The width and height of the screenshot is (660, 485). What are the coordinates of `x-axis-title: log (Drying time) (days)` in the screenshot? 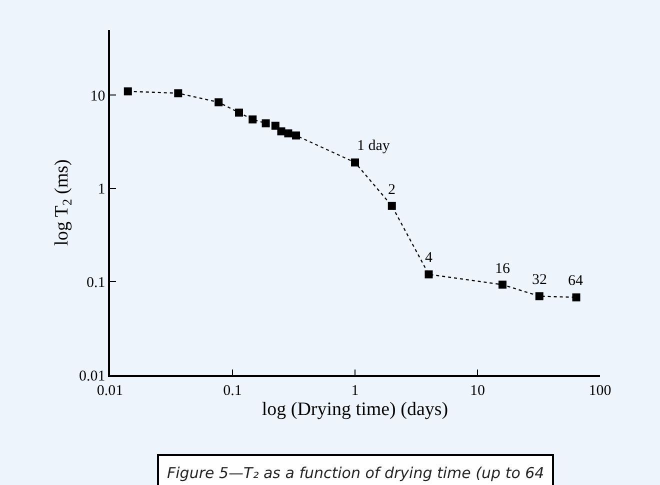 It's located at (355, 409).